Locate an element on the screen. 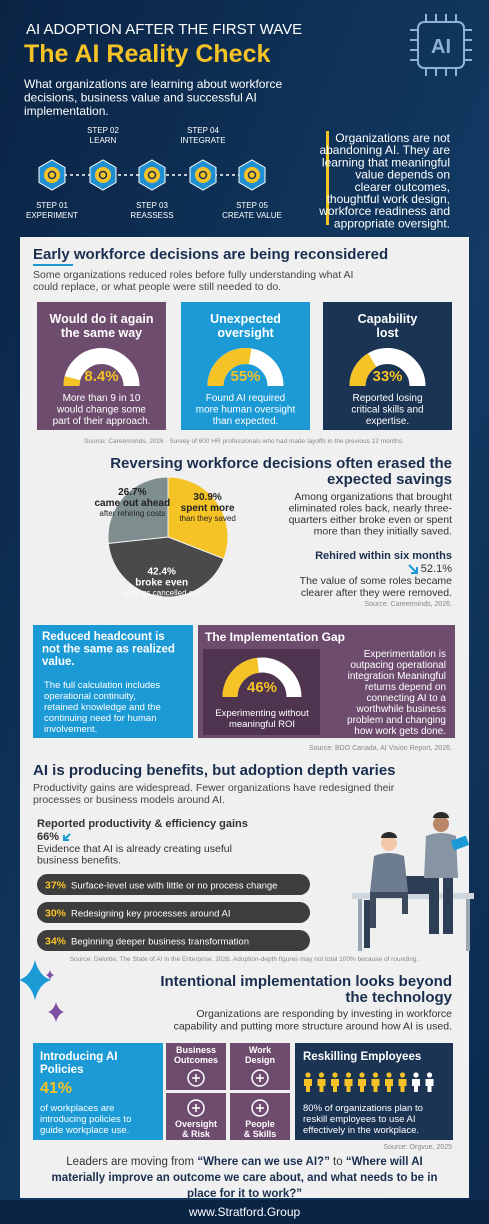 Image resolution: width=489 pixels, height=1224 pixels. statement: learning that meaningful is located at coordinates (386, 162).